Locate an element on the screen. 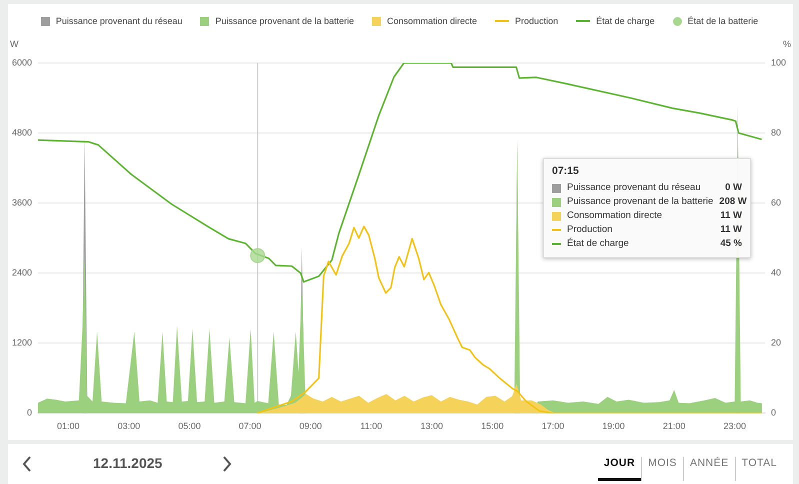 The image size is (799, 484). annotation: 45 % is located at coordinates (731, 244).